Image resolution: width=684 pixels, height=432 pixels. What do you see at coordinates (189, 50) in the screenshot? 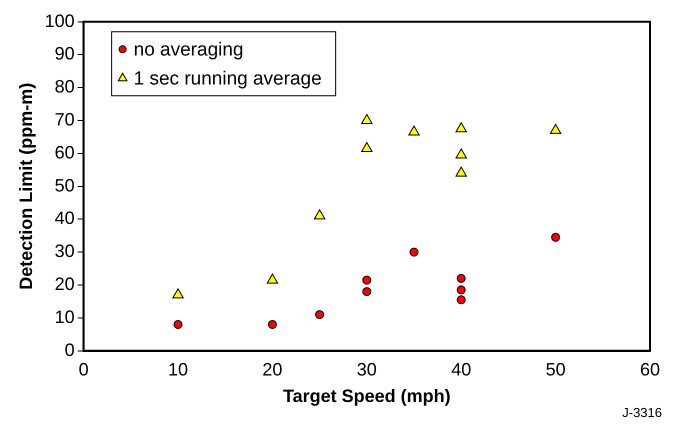
I see `legend-label: no averaging` at bounding box center [189, 50].